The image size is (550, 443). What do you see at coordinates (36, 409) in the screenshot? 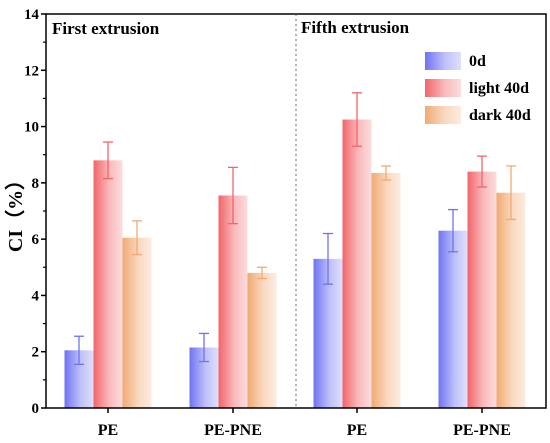
I see `y-tick-label-0: 0` at bounding box center [36, 409].